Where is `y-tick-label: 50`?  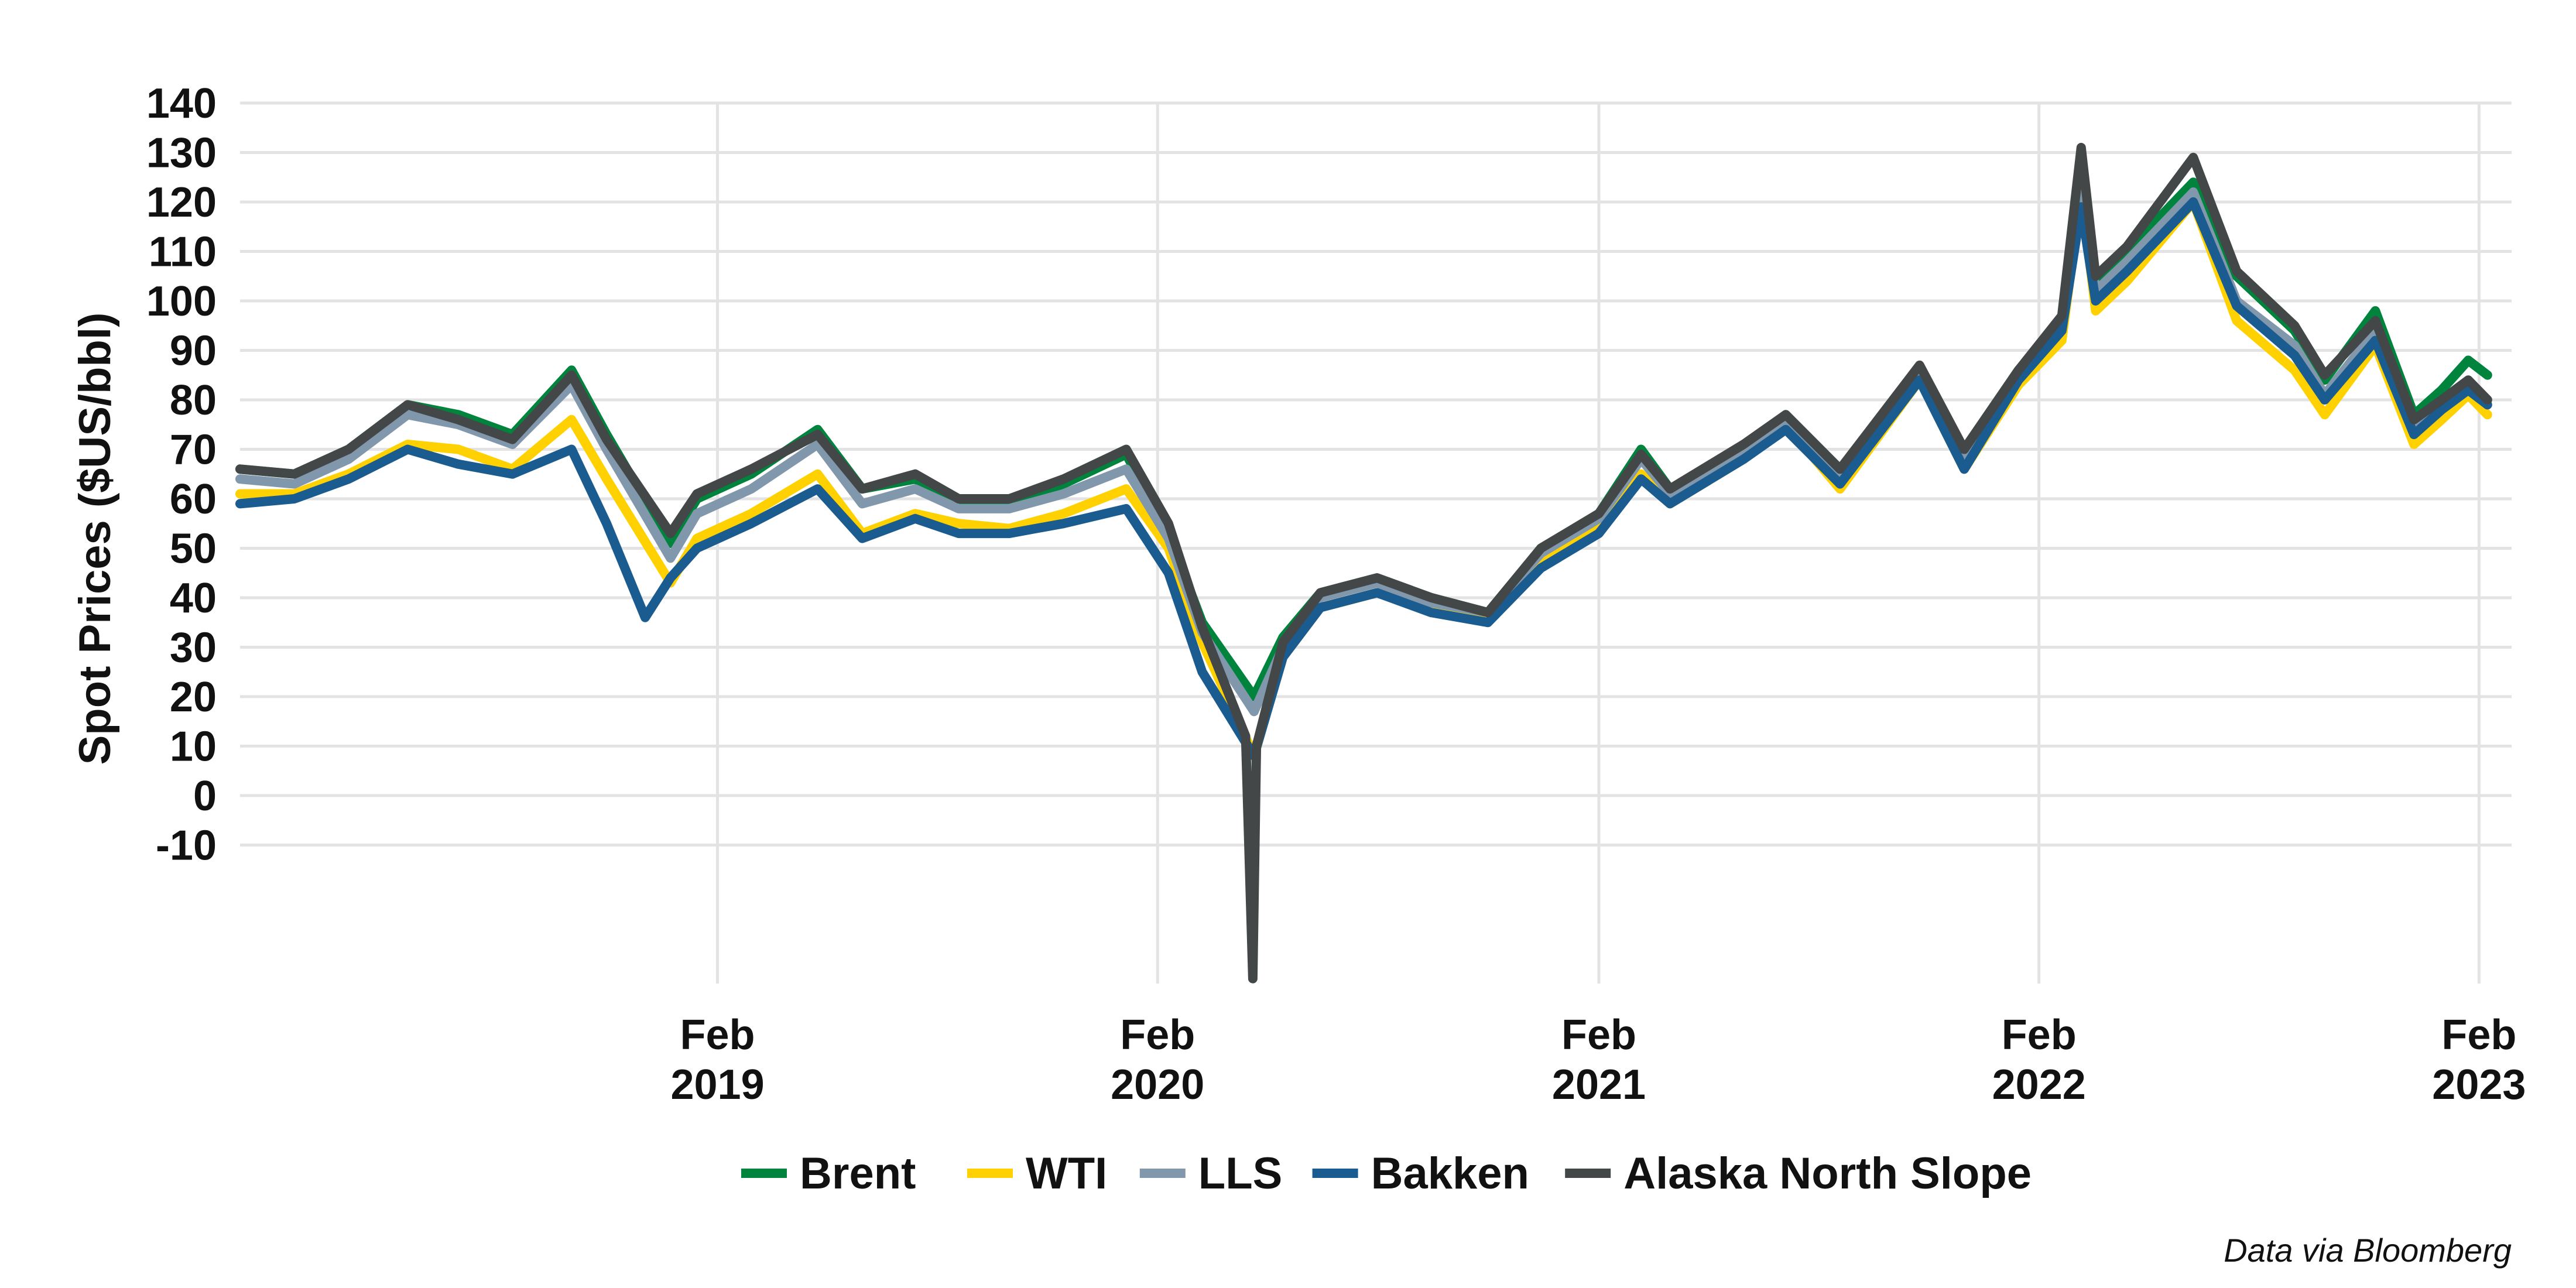 y-tick-label: 50 is located at coordinates (193, 548).